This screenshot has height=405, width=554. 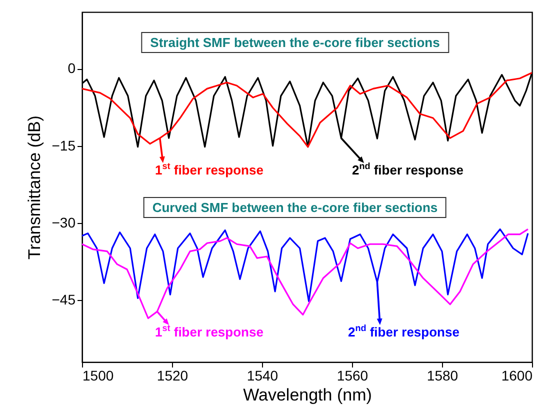 What do you see at coordinates (64, 222) in the screenshot?
I see `y-tick-label: −30` at bounding box center [64, 222].